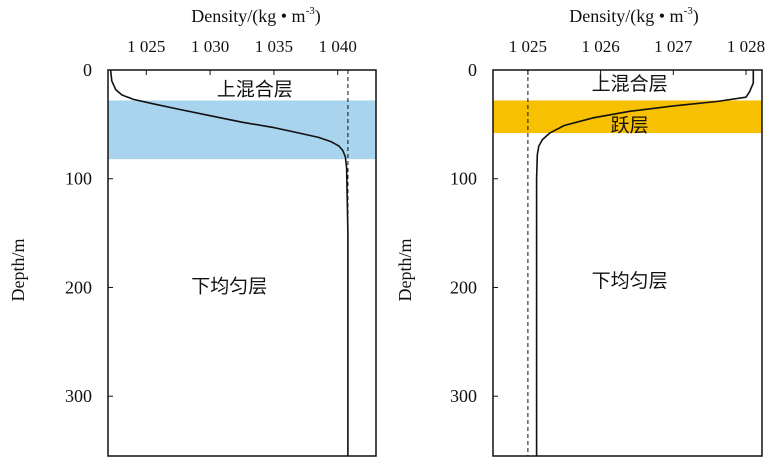  I want to click on x-tick-label: 1 035, so click(274, 46).